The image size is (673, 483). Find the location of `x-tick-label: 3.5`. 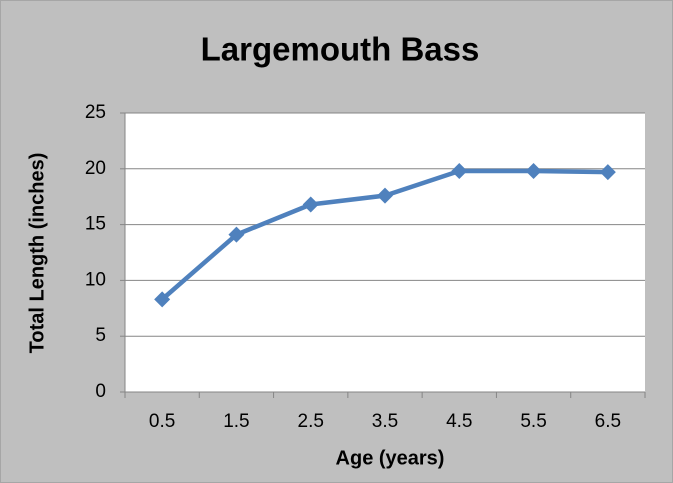

x-tick-label: 3.5 is located at coordinates (385, 421).